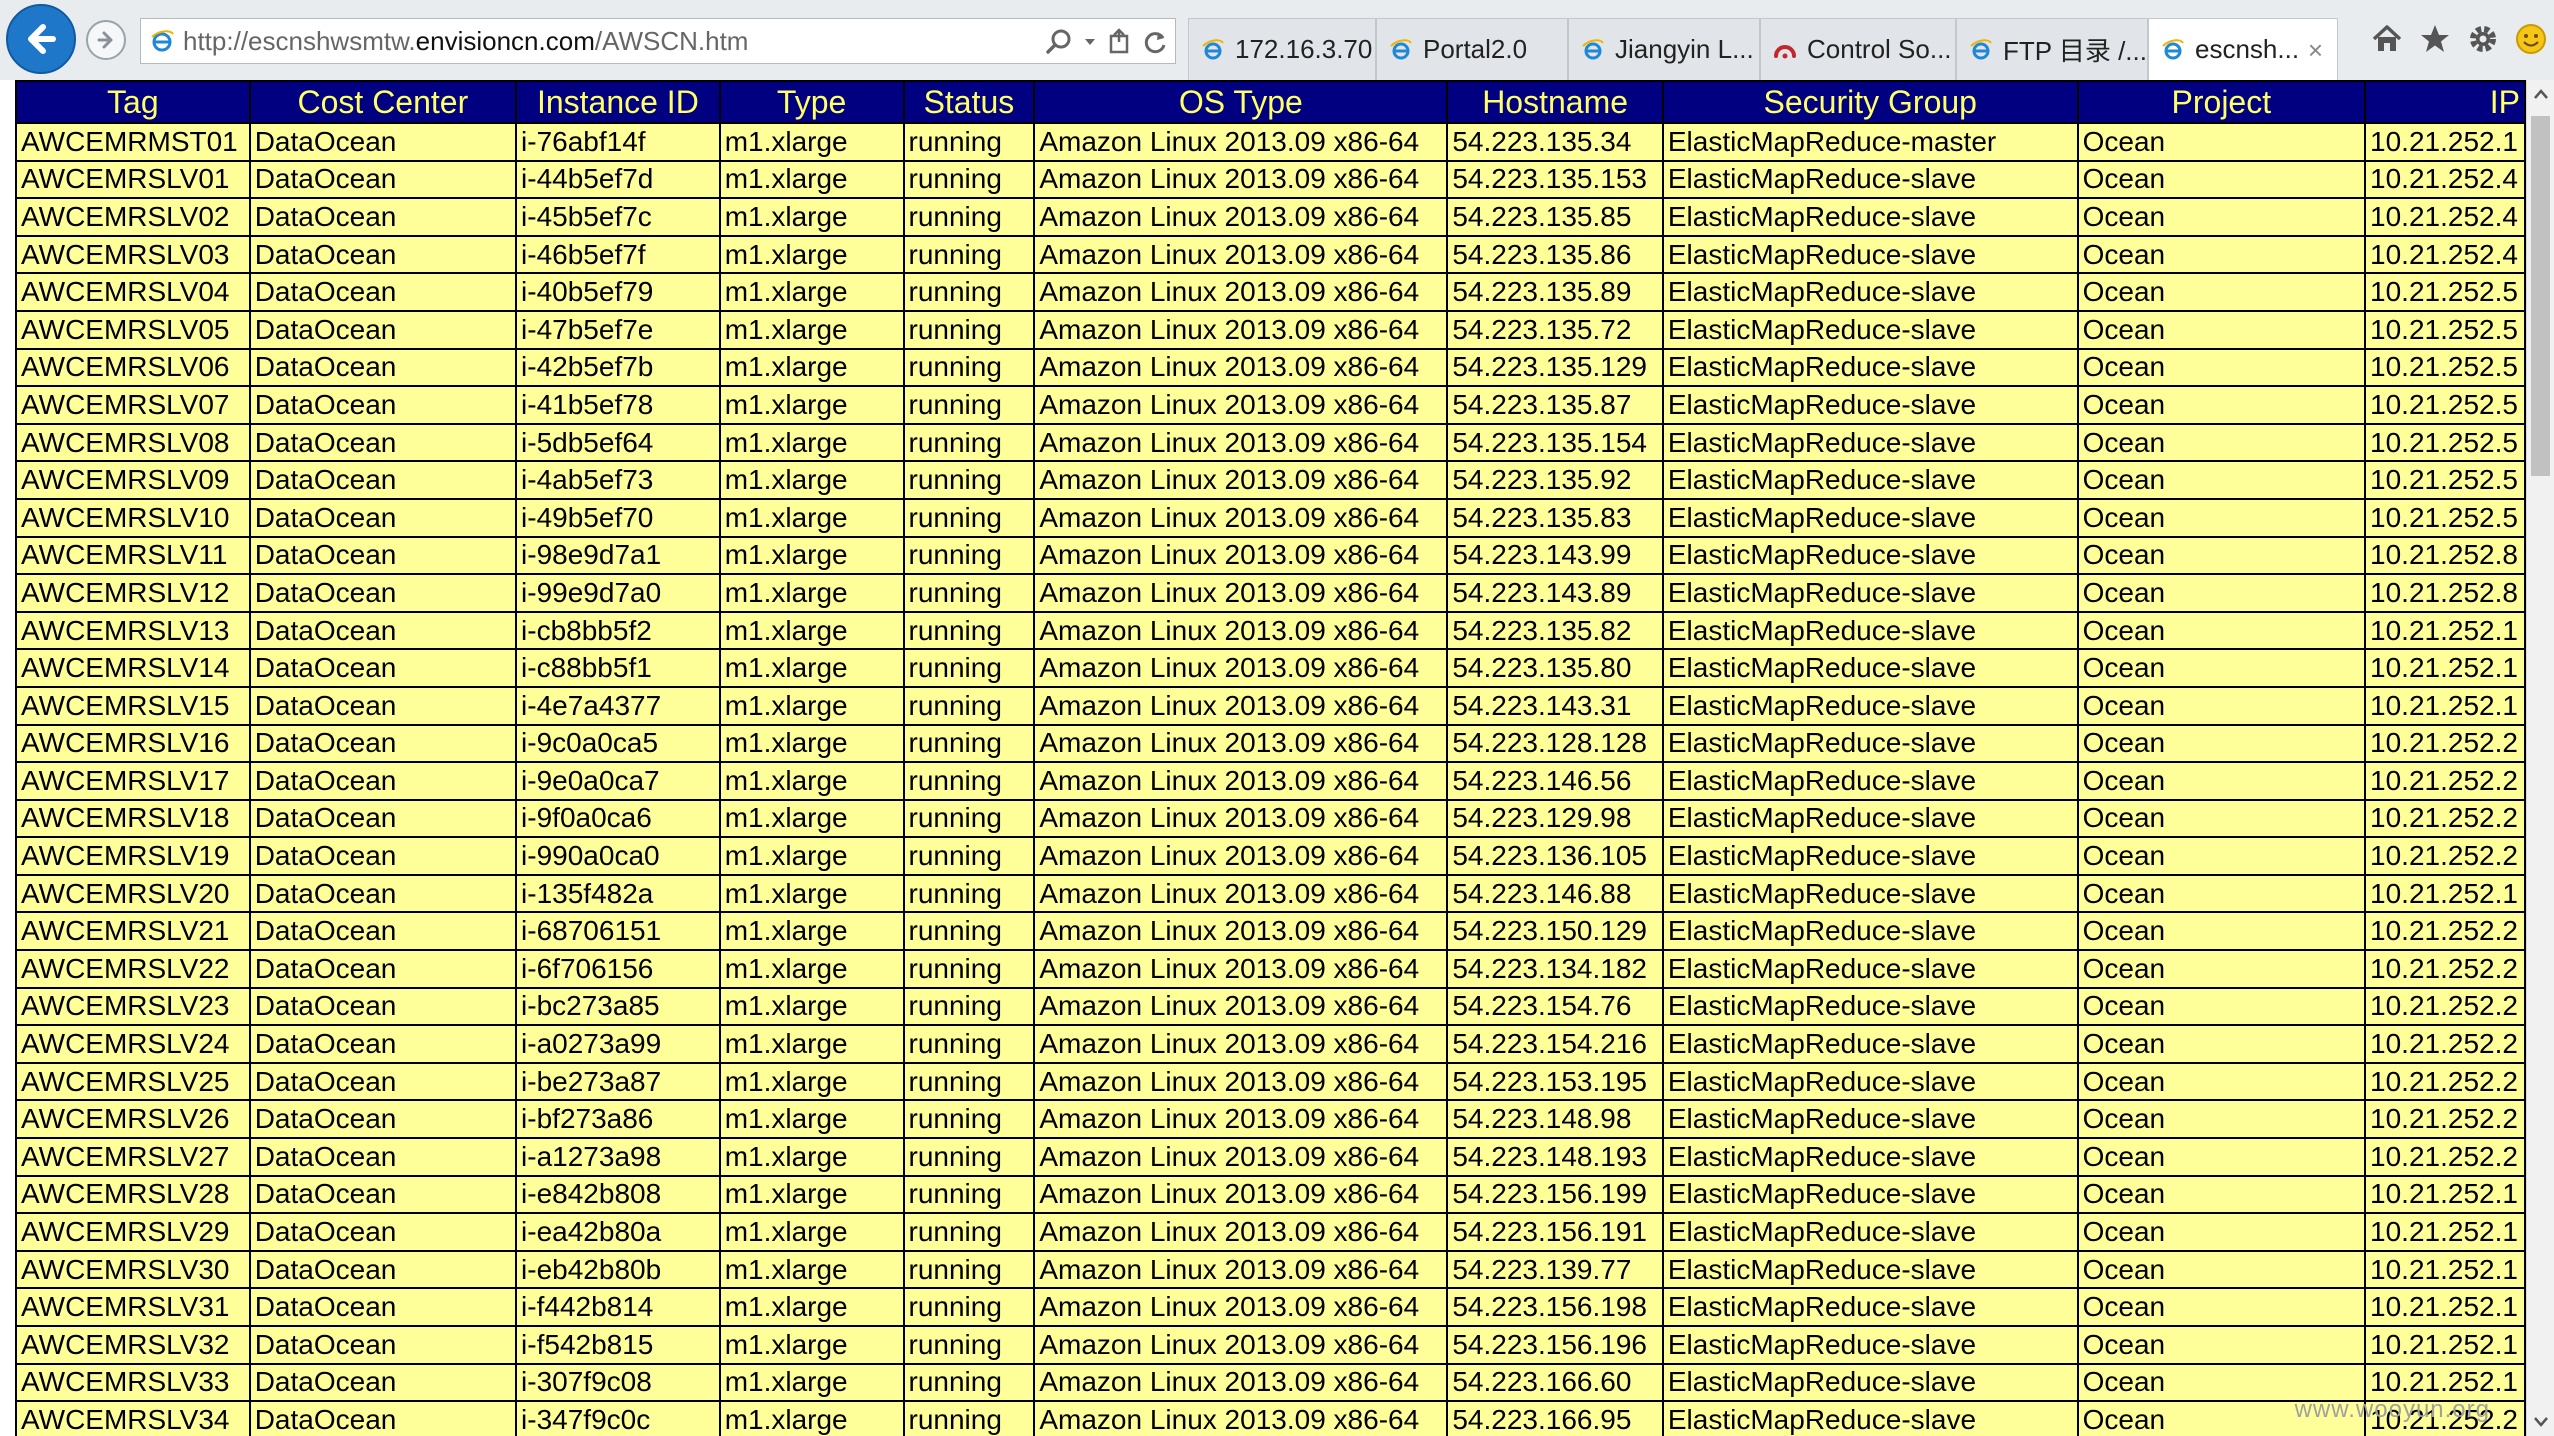 This screenshot has width=2554, height=1436. I want to click on cell-hostname: 54.223.135.154, so click(1555, 442).